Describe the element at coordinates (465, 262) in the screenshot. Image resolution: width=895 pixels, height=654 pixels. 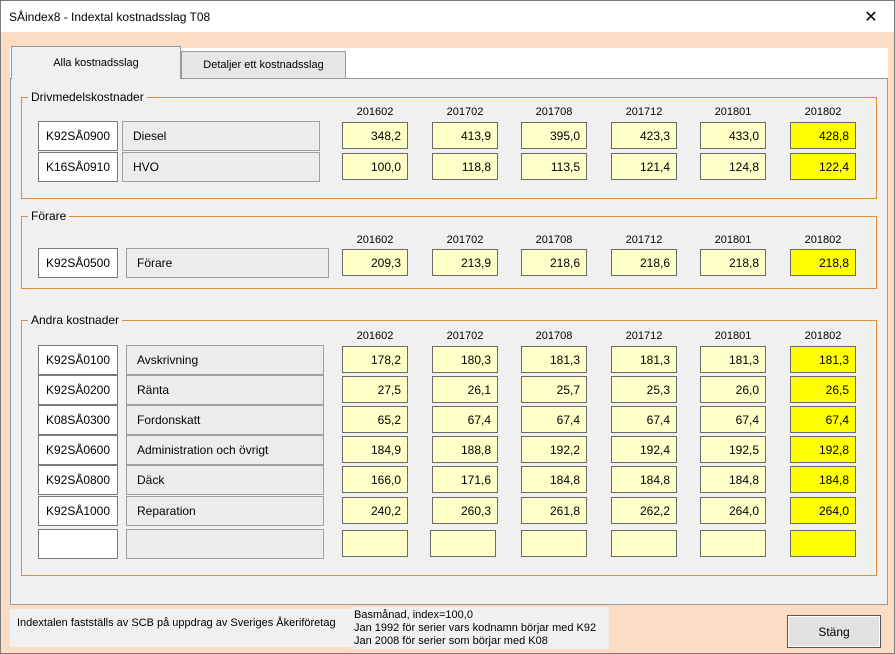
I see `index-value-field: 213,9` at that location.